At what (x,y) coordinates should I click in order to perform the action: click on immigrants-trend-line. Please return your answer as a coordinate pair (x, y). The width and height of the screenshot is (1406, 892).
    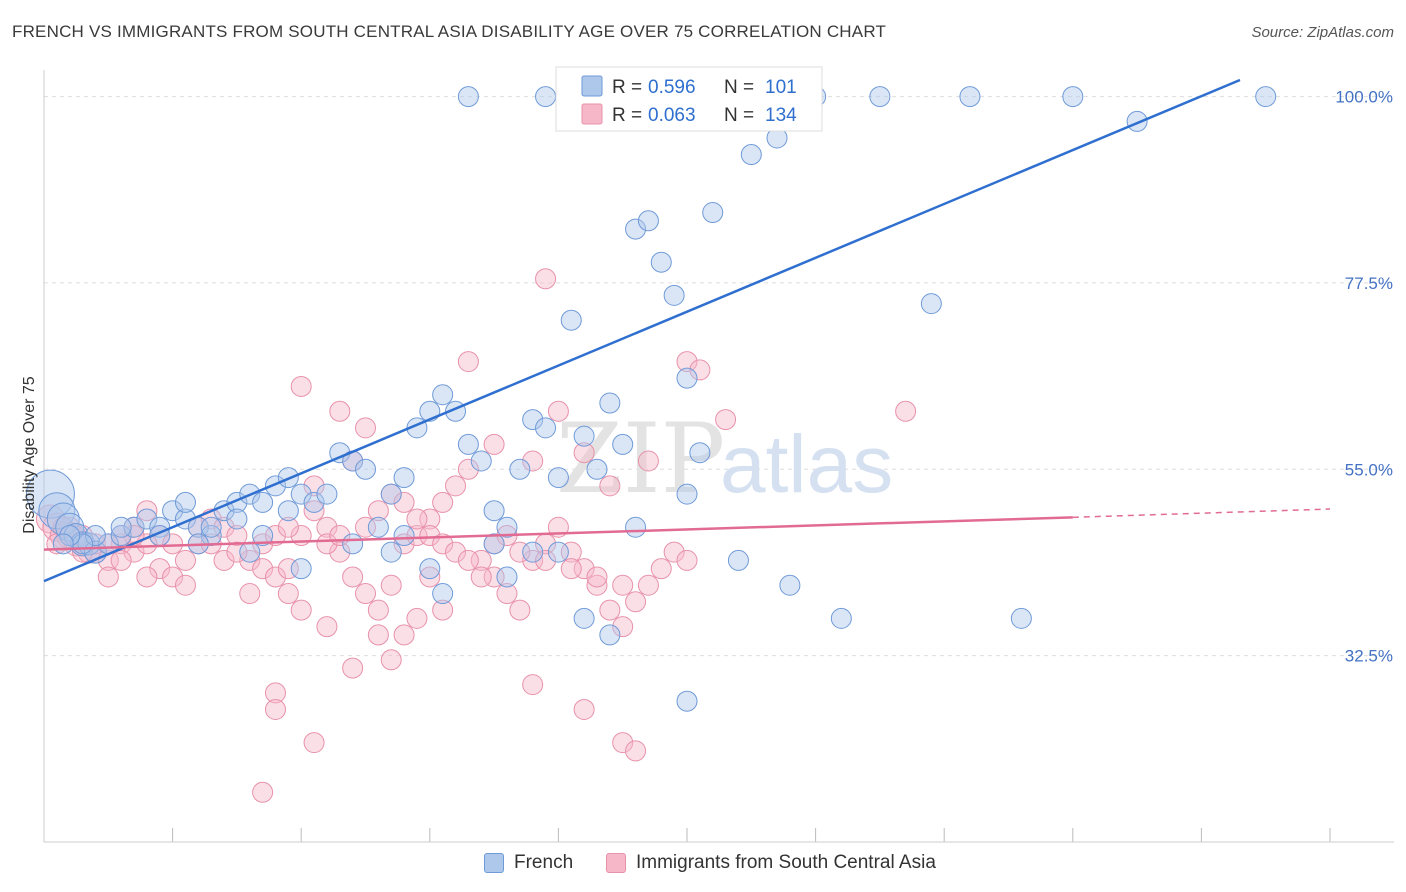
    Looking at the image, I should click on (558, 533).